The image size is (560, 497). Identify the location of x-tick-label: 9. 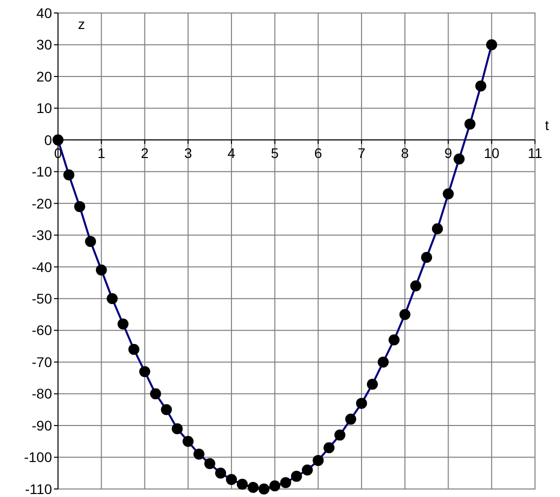
(448, 152).